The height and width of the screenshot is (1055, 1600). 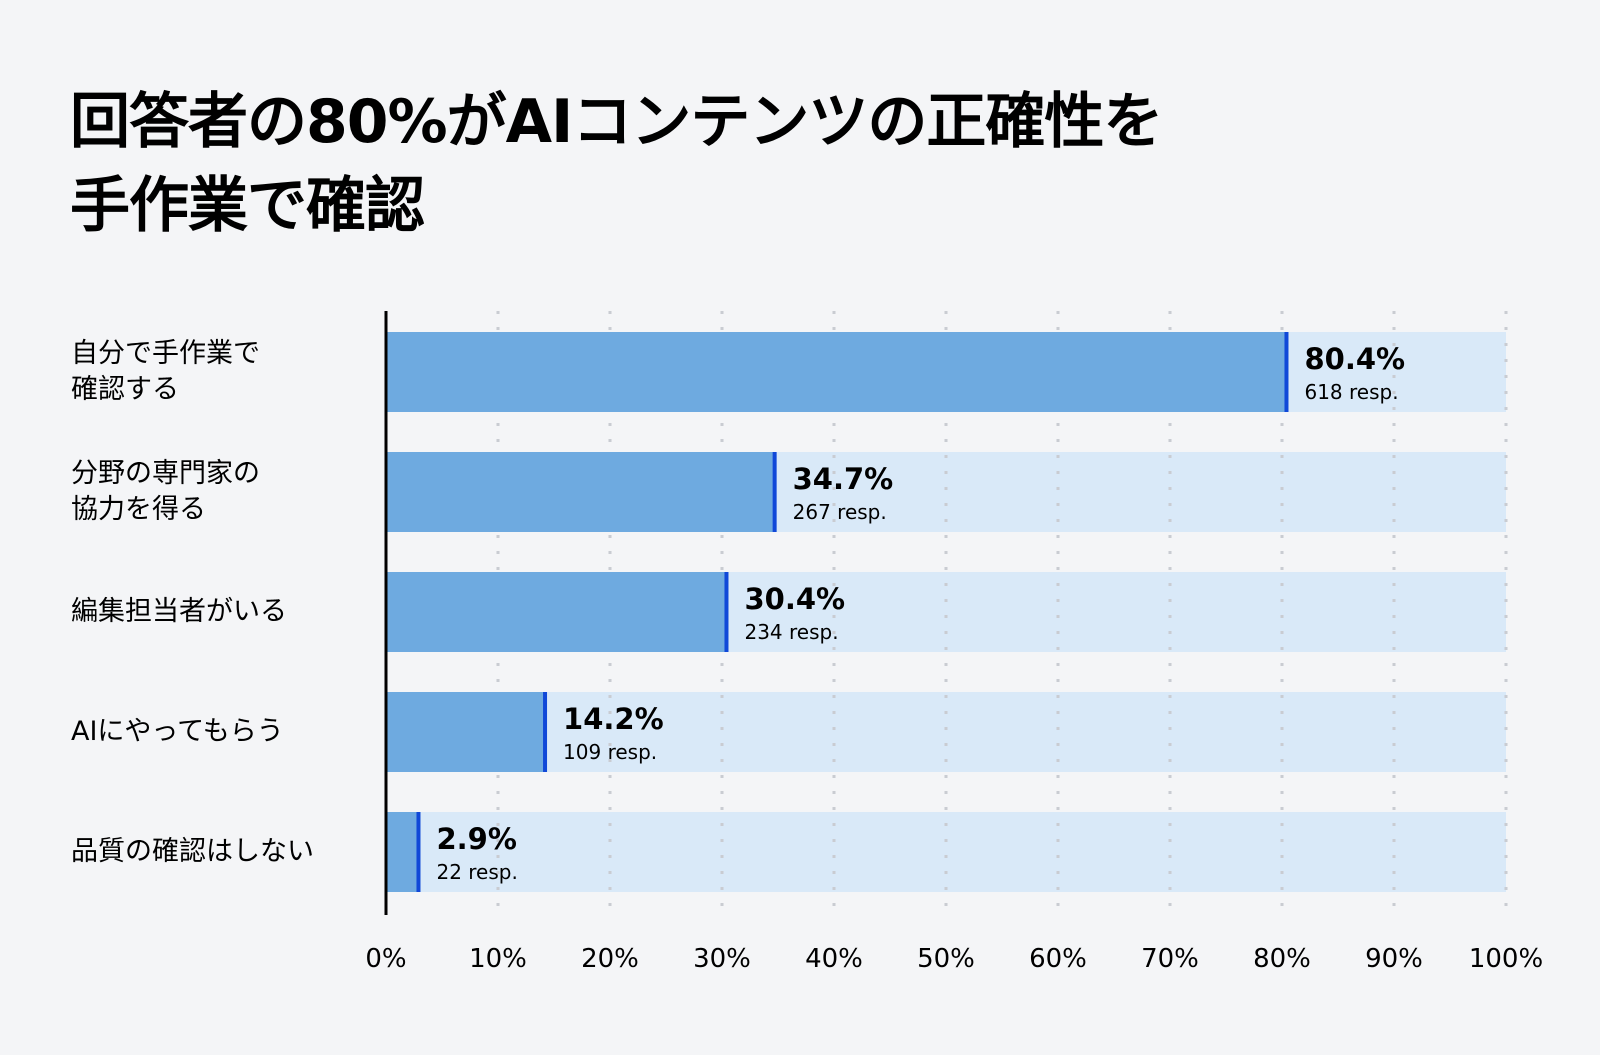 I want to click on data-label-responses: 267 resp., so click(x=840, y=512).